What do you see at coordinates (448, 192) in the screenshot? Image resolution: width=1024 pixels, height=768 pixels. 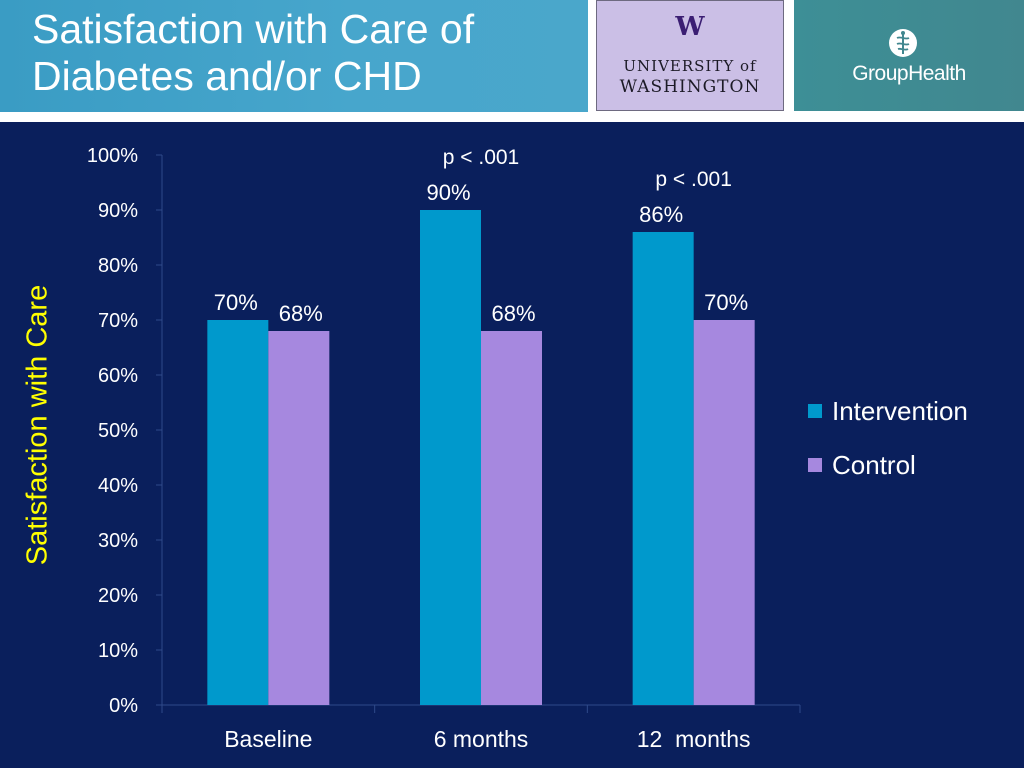 I see `bar-data-label: 90%` at bounding box center [448, 192].